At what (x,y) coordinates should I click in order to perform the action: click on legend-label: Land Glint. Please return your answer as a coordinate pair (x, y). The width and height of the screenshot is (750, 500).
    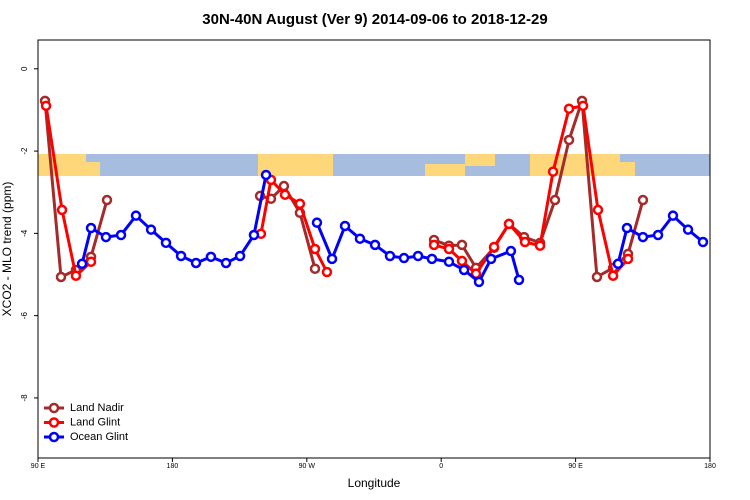
    Looking at the image, I should click on (95, 422).